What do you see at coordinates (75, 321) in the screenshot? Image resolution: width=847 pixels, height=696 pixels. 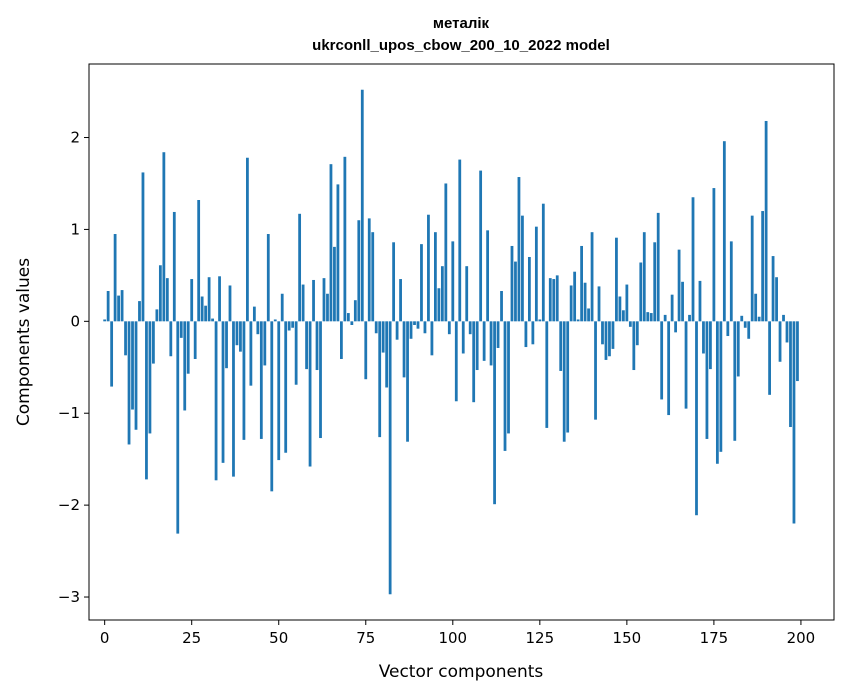 I see `y-tick-label: 0` at bounding box center [75, 321].